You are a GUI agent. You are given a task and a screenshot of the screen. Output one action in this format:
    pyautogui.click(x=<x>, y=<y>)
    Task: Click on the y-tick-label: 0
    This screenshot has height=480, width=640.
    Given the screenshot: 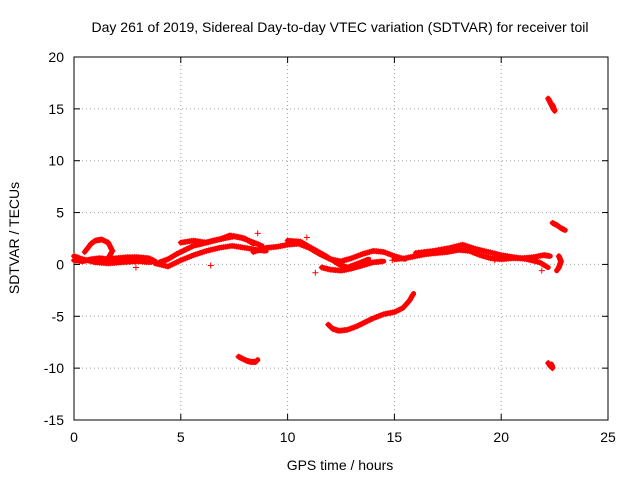 What is the action you would take?
    pyautogui.click(x=60, y=264)
    